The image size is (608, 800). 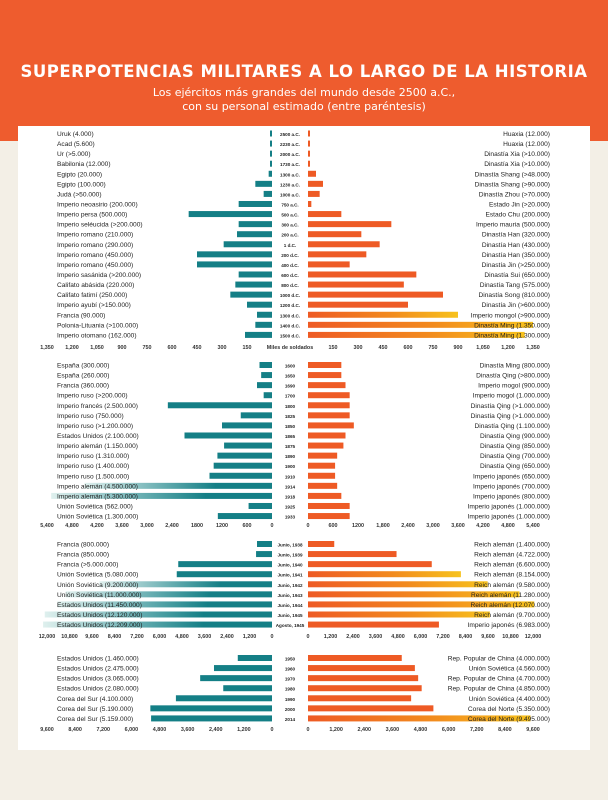 I want to click on left-label: Acad (5.600), so click(x=76, y=144).